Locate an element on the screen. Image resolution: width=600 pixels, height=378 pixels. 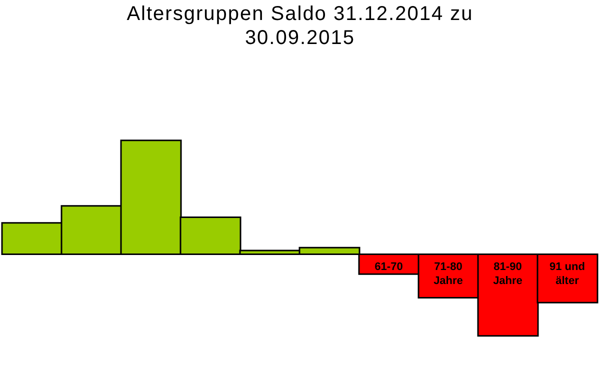
chart-title: Altersgruppen Saldo 31.12.2014 zu 30.09.2015 is located at coordinates (300, 26).